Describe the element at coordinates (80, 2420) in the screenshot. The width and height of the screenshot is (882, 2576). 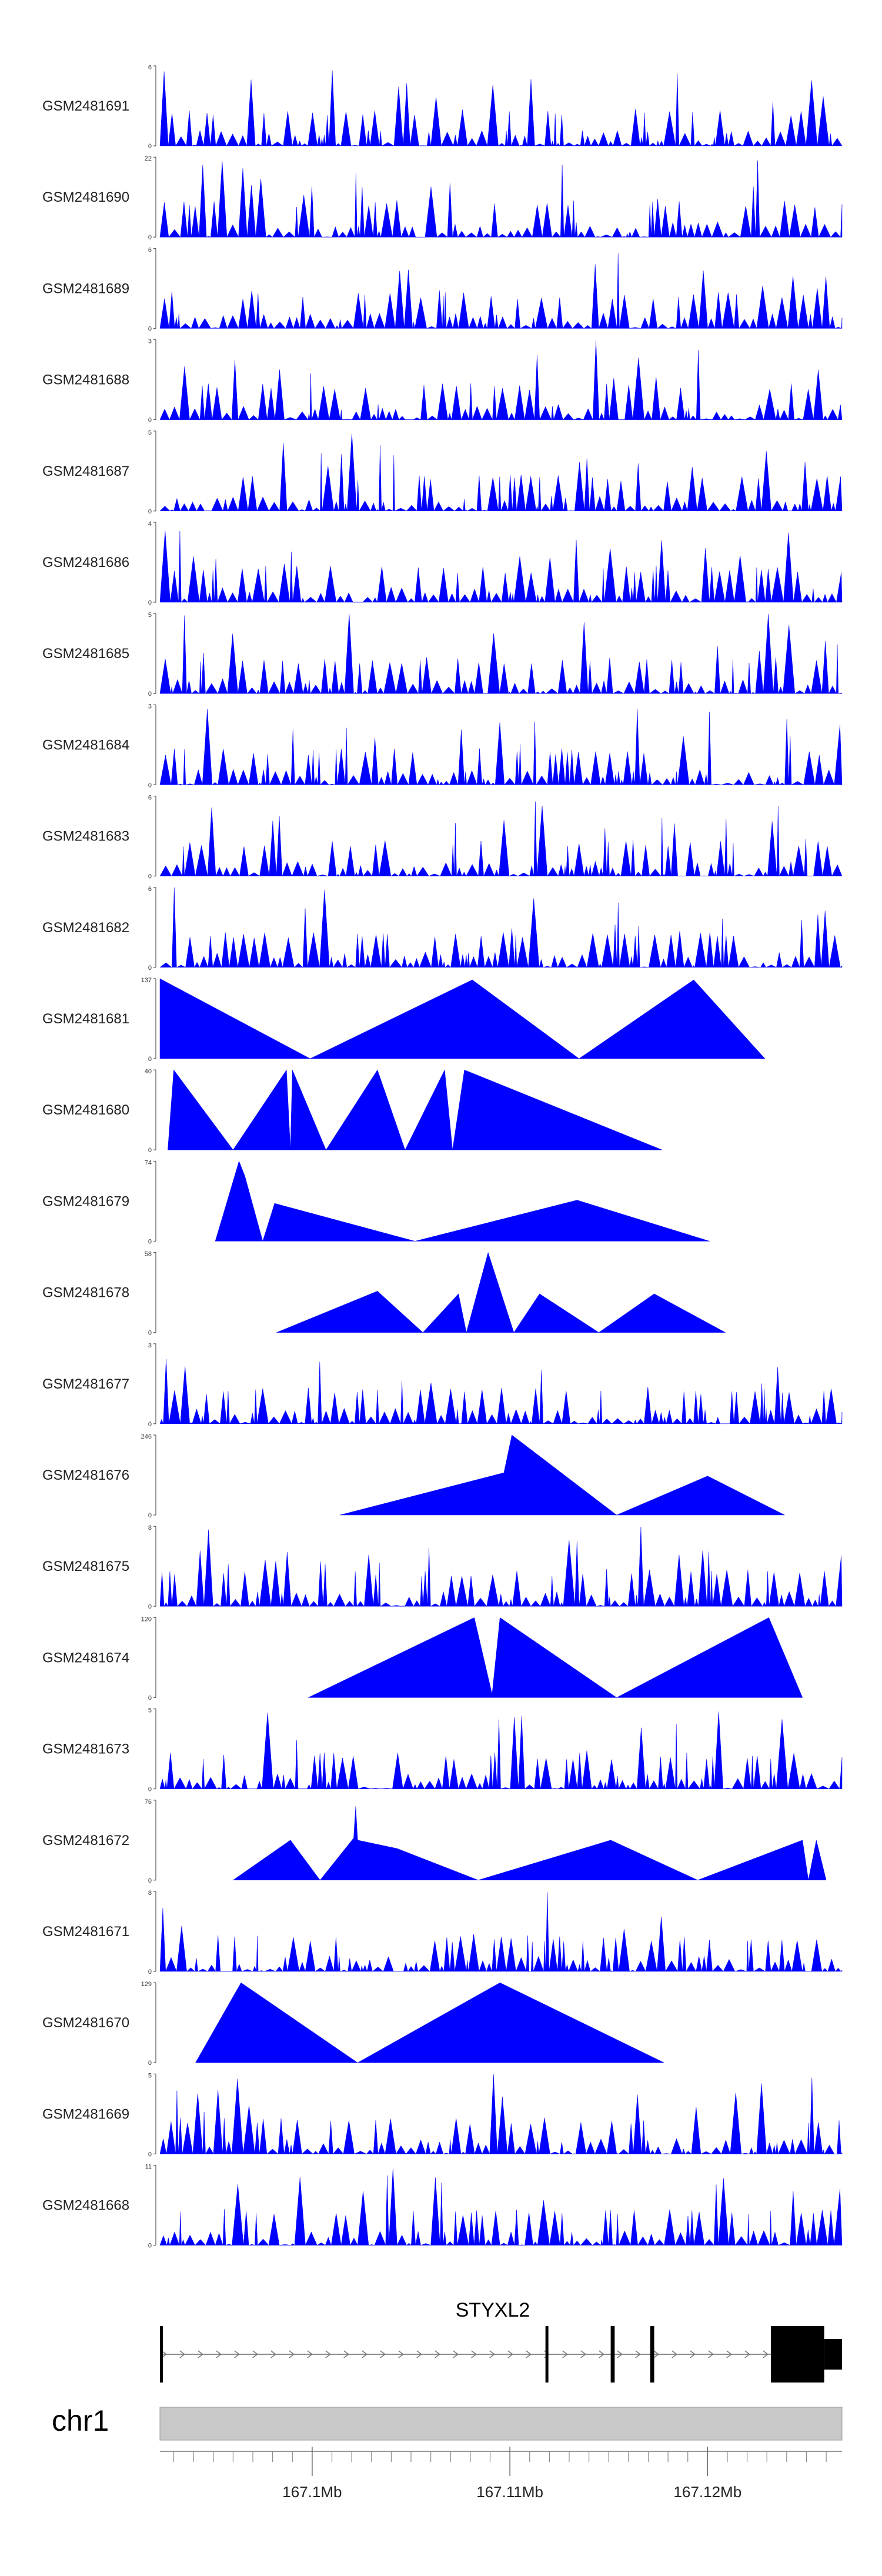
I see `chromosome-label: chr1` at that location.